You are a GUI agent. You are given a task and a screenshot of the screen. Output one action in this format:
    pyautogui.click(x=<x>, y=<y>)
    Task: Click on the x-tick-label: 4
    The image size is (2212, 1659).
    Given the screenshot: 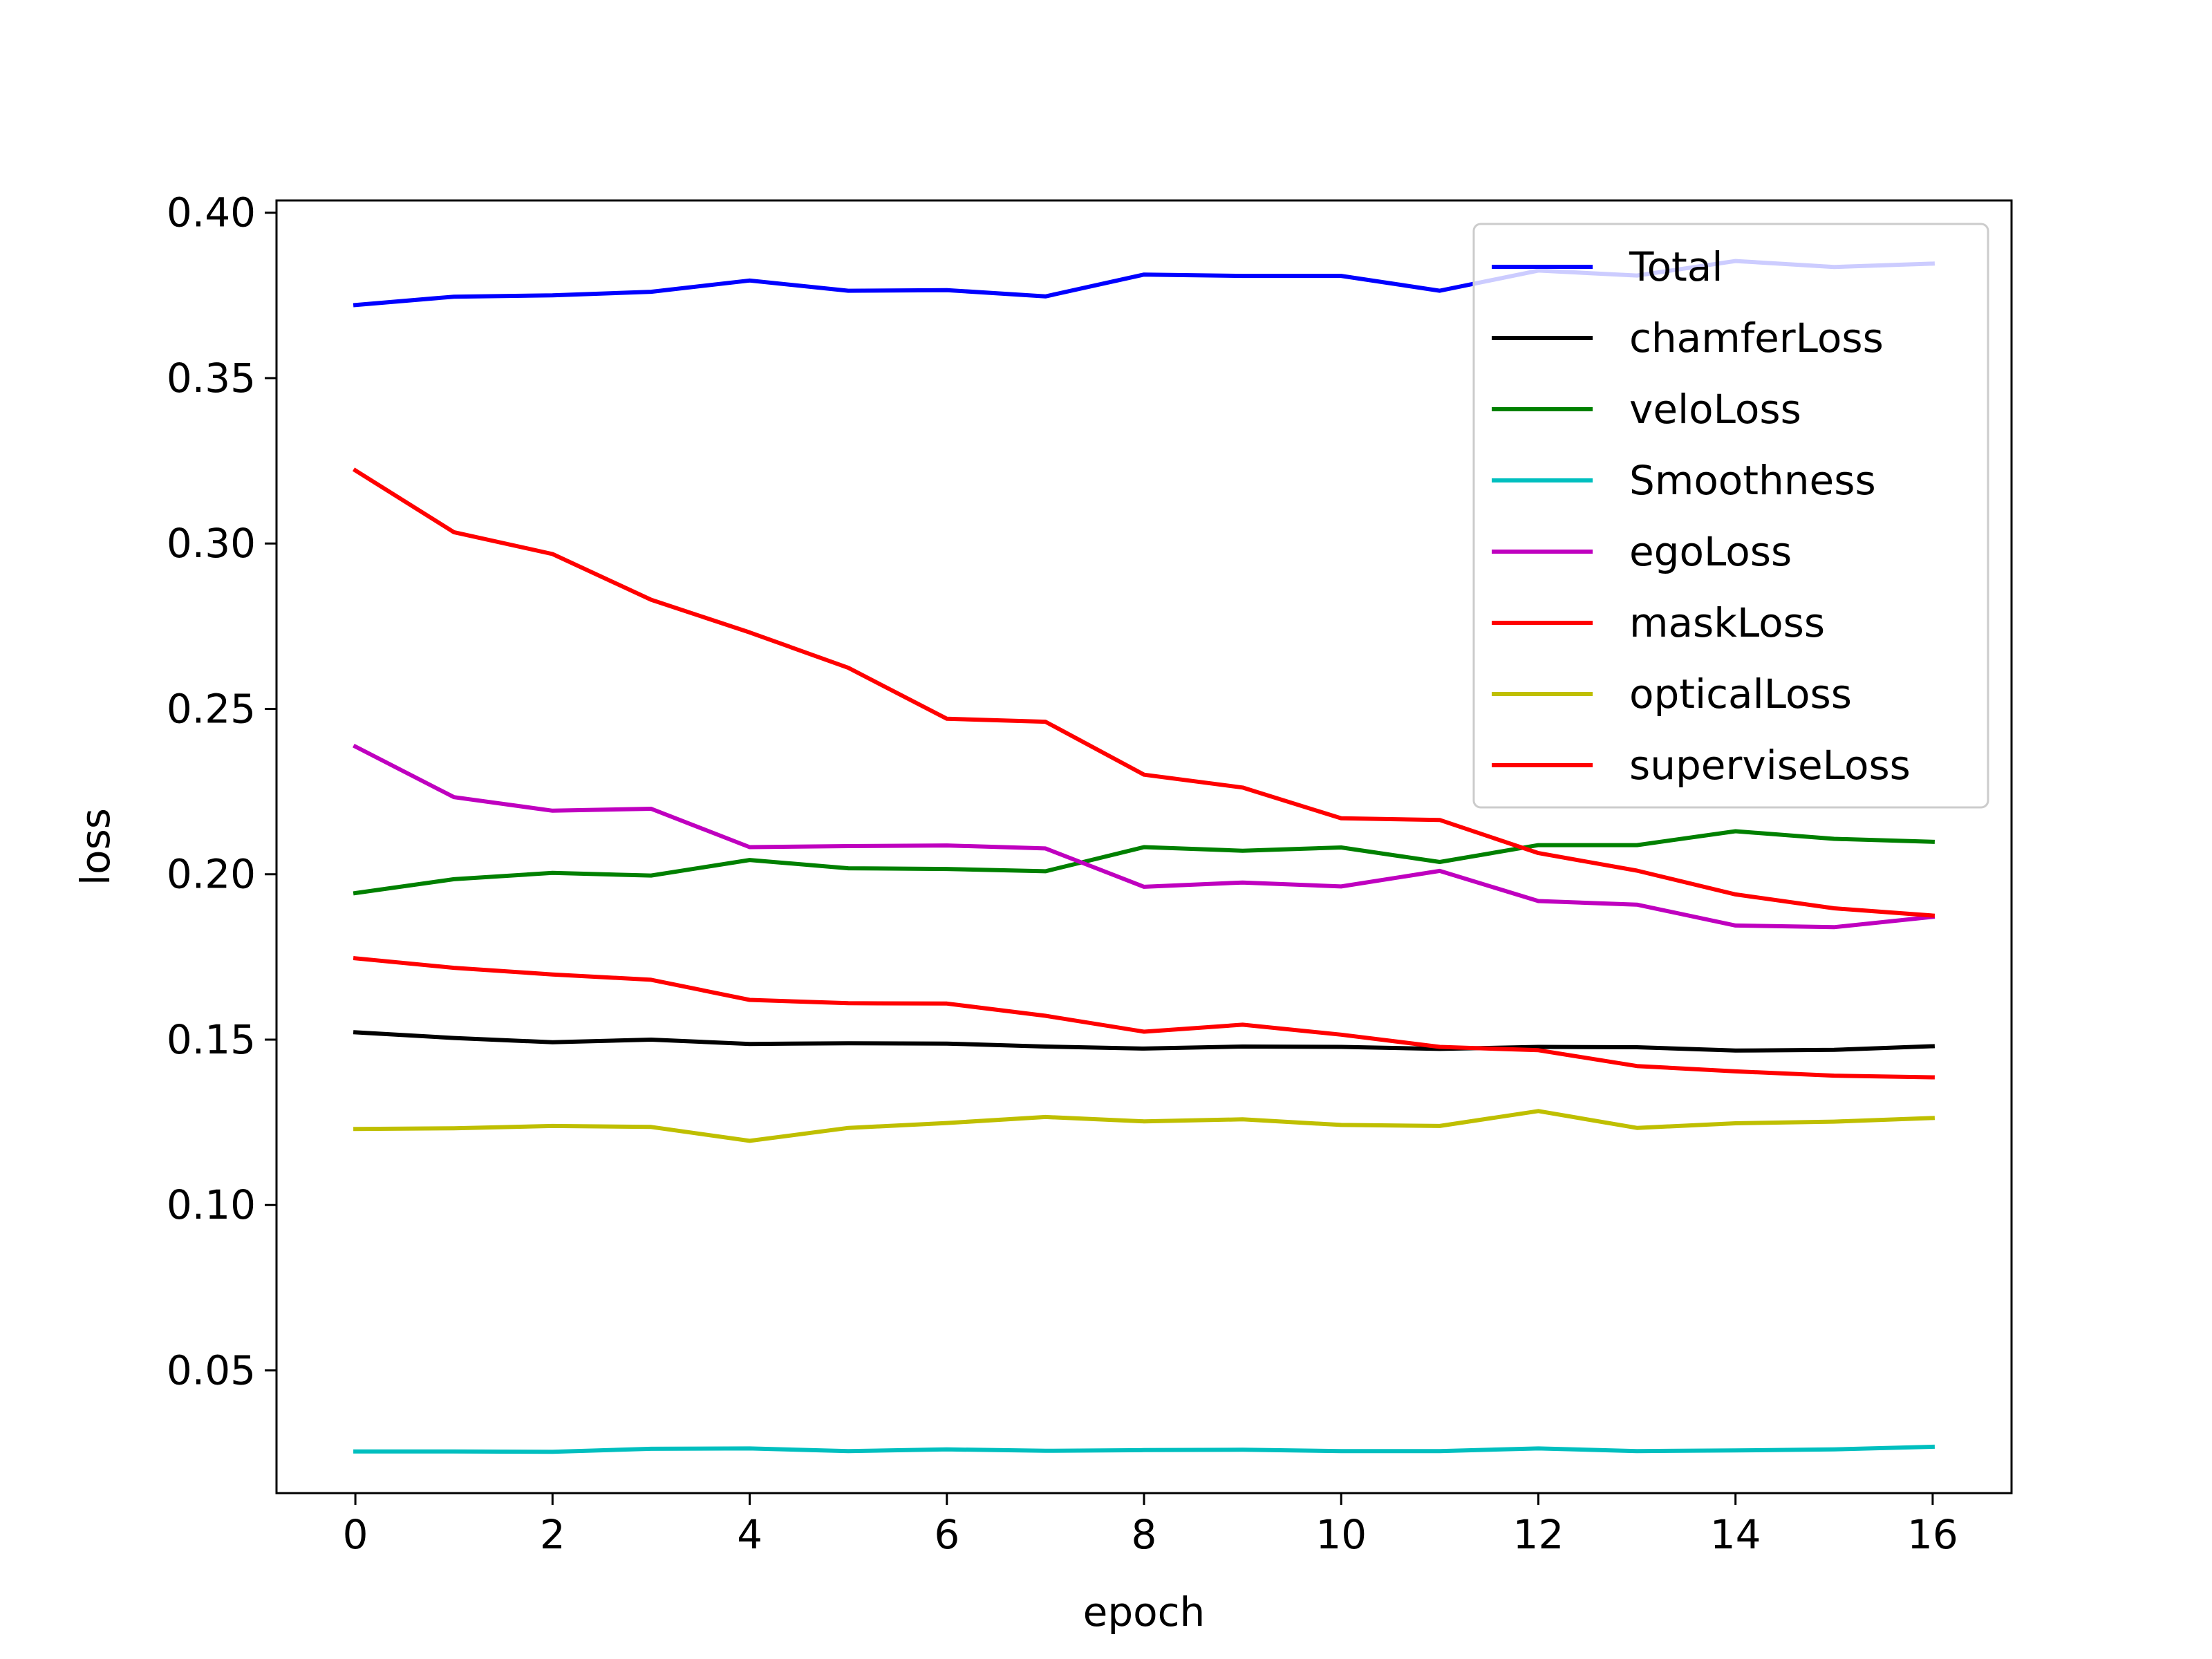 What is the action you would take?
    pyautogui.click(x=749, y=1535)
    